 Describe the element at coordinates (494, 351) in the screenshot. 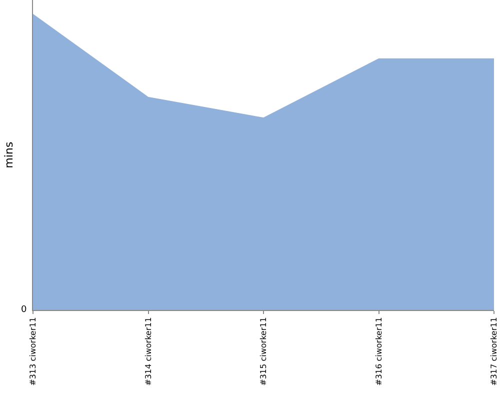

I see `x-tick-label: #317 ciworker11` at that location.